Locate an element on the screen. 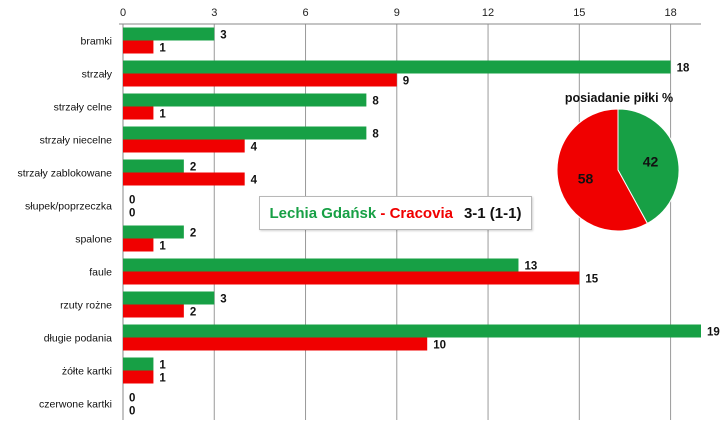 This screenshot has width=720, height=428. x-axis-ticks: 0 3 6 9 12 15 18 is located at coordinates (398, 13).